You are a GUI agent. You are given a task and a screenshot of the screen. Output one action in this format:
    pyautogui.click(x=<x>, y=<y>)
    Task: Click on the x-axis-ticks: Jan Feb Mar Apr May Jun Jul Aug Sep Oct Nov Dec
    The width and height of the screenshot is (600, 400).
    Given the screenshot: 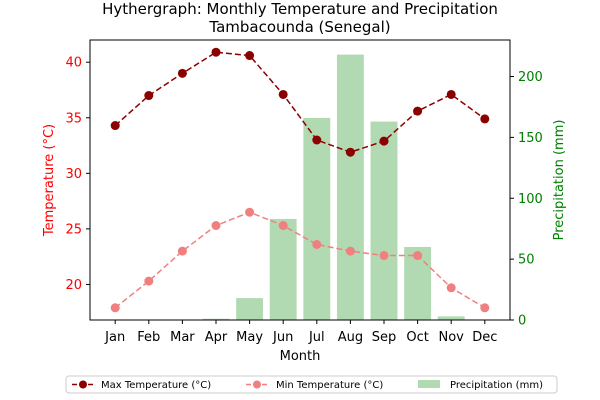 What is the action you would take?
    pyautogui.click(x=300, y=332)
    